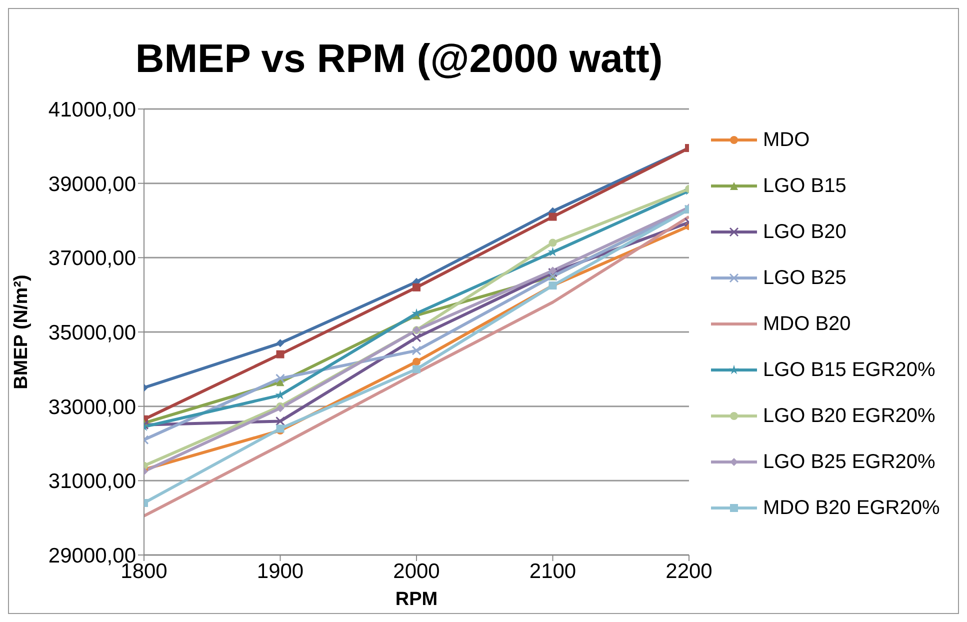 This screenshot has width=967, height=622. I want to click on y-tick-label: 35000,00, so click(92, 332).